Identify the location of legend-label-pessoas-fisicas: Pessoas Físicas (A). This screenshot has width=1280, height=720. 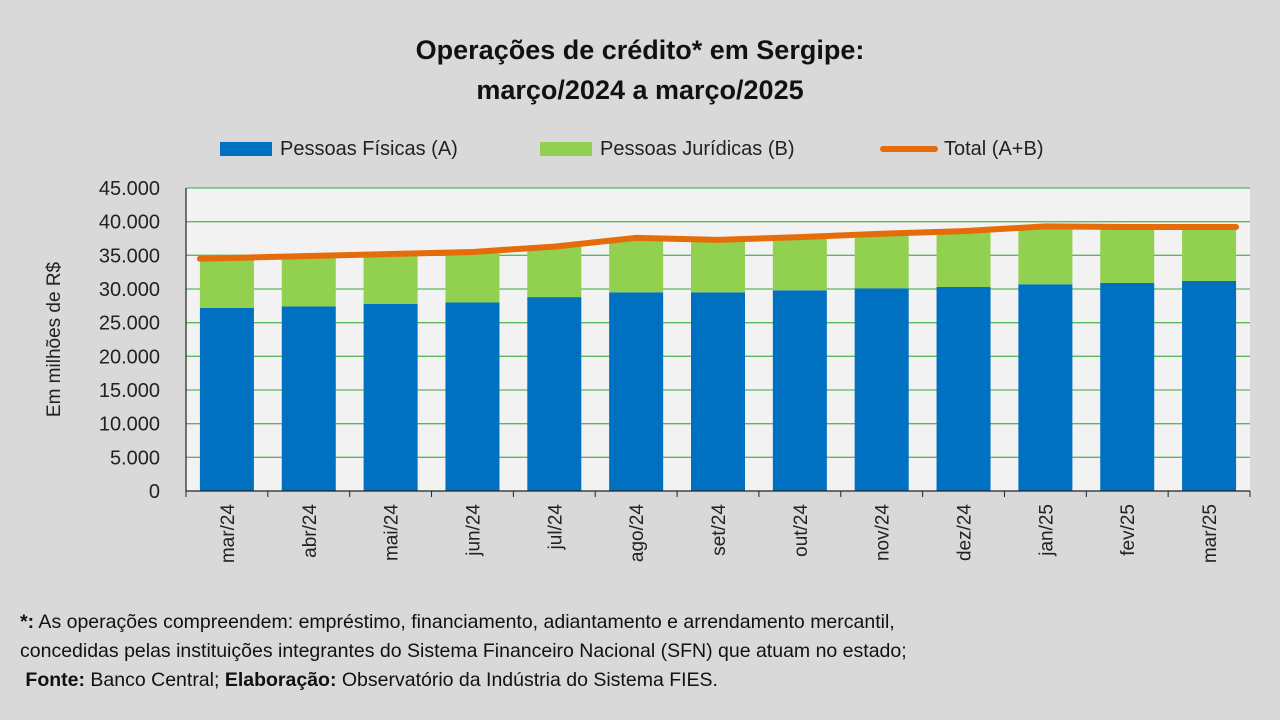
(369, 148).